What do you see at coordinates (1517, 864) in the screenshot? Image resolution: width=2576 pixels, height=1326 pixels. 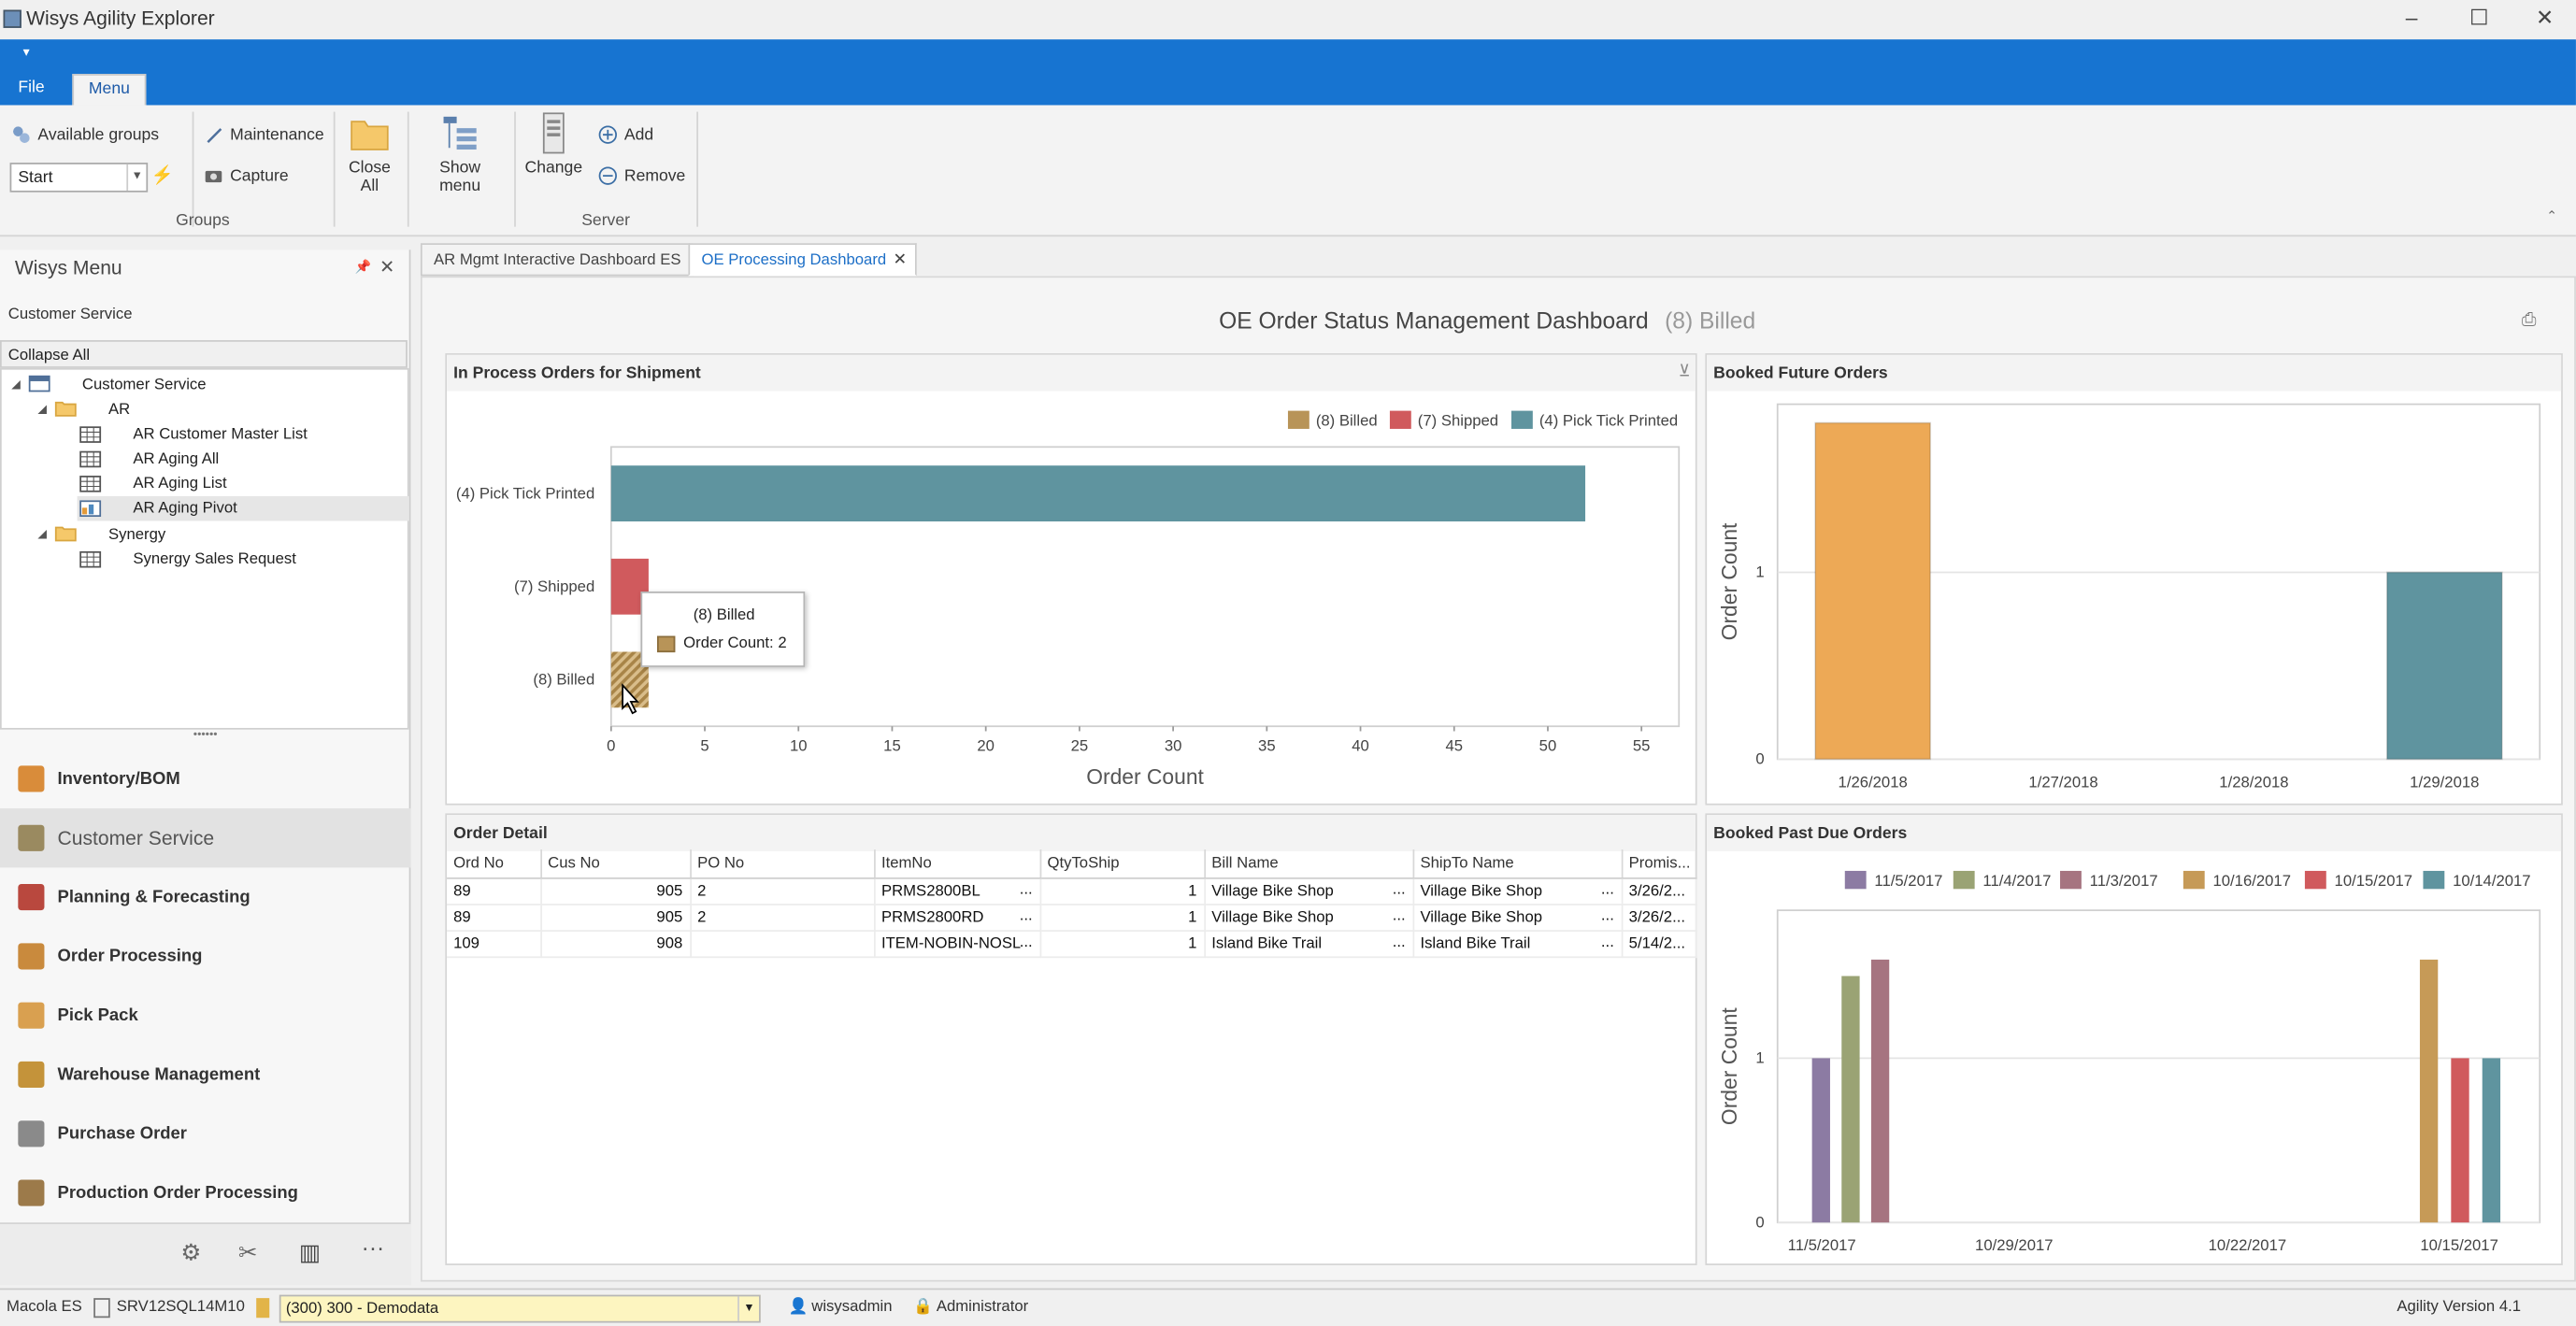 I see `column-header: ShipTo Name` at bounding box center [1517, 864].